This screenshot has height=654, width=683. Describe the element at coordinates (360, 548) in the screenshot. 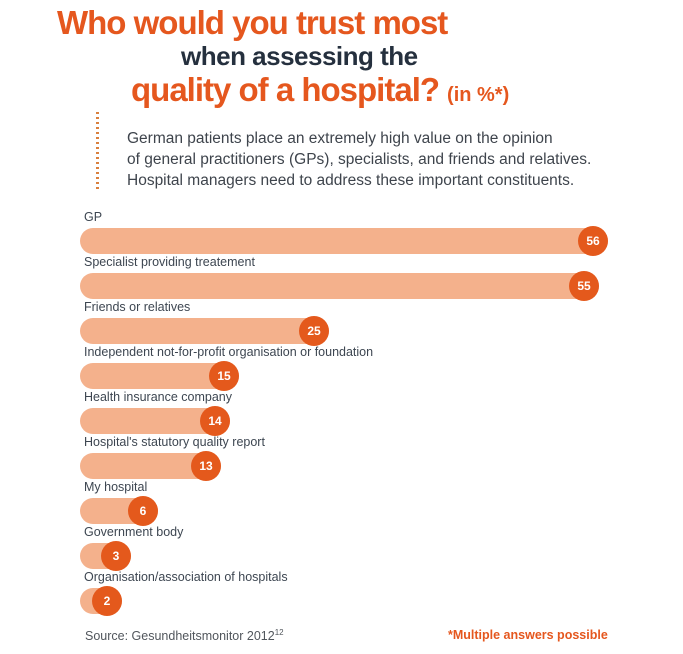

I see `bar-row: Government body 3` at that location.